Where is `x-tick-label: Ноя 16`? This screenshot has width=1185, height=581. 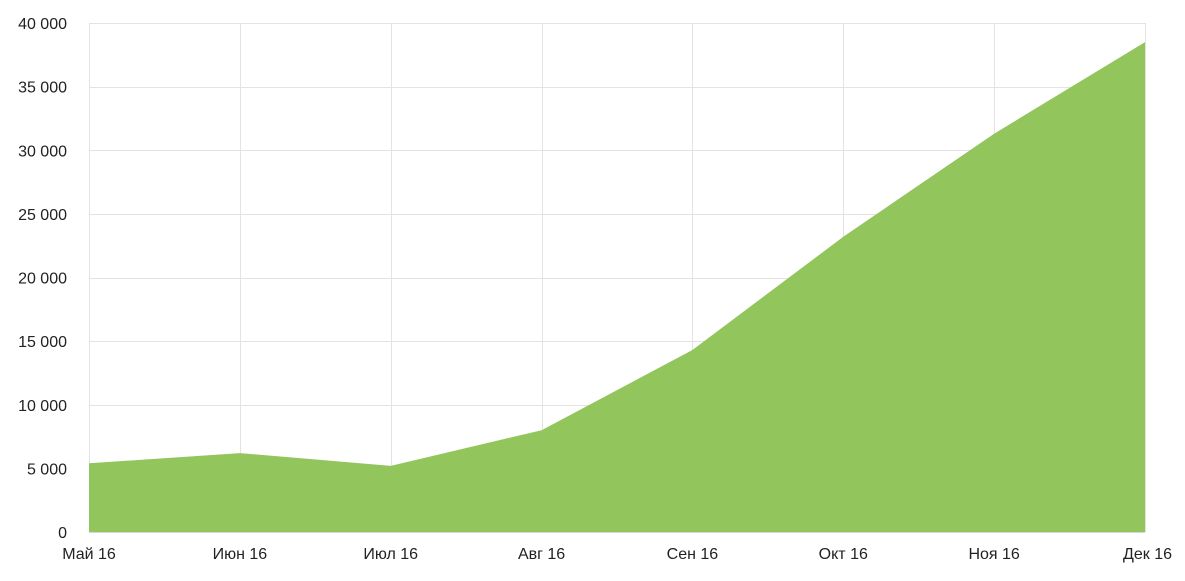
x-tick-label: Ноя 16 is located at coordinates (993, 554).